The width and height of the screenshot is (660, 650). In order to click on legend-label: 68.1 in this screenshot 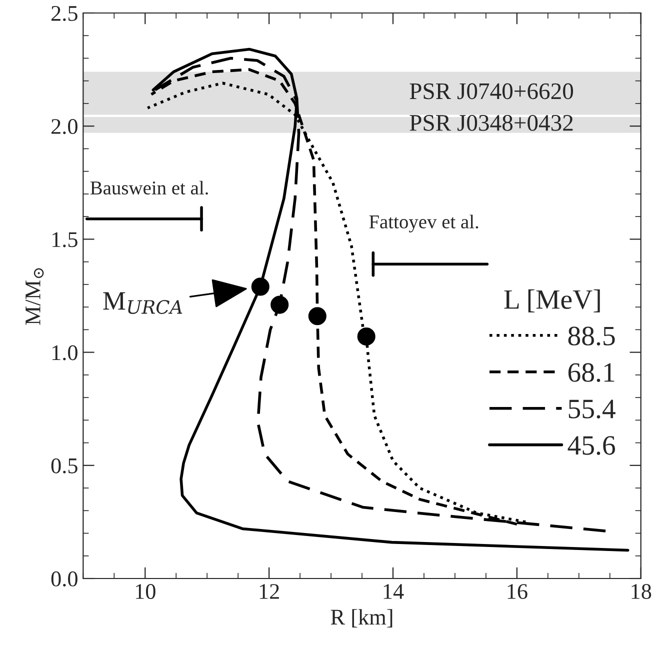, I will do `click(591, 372)`.